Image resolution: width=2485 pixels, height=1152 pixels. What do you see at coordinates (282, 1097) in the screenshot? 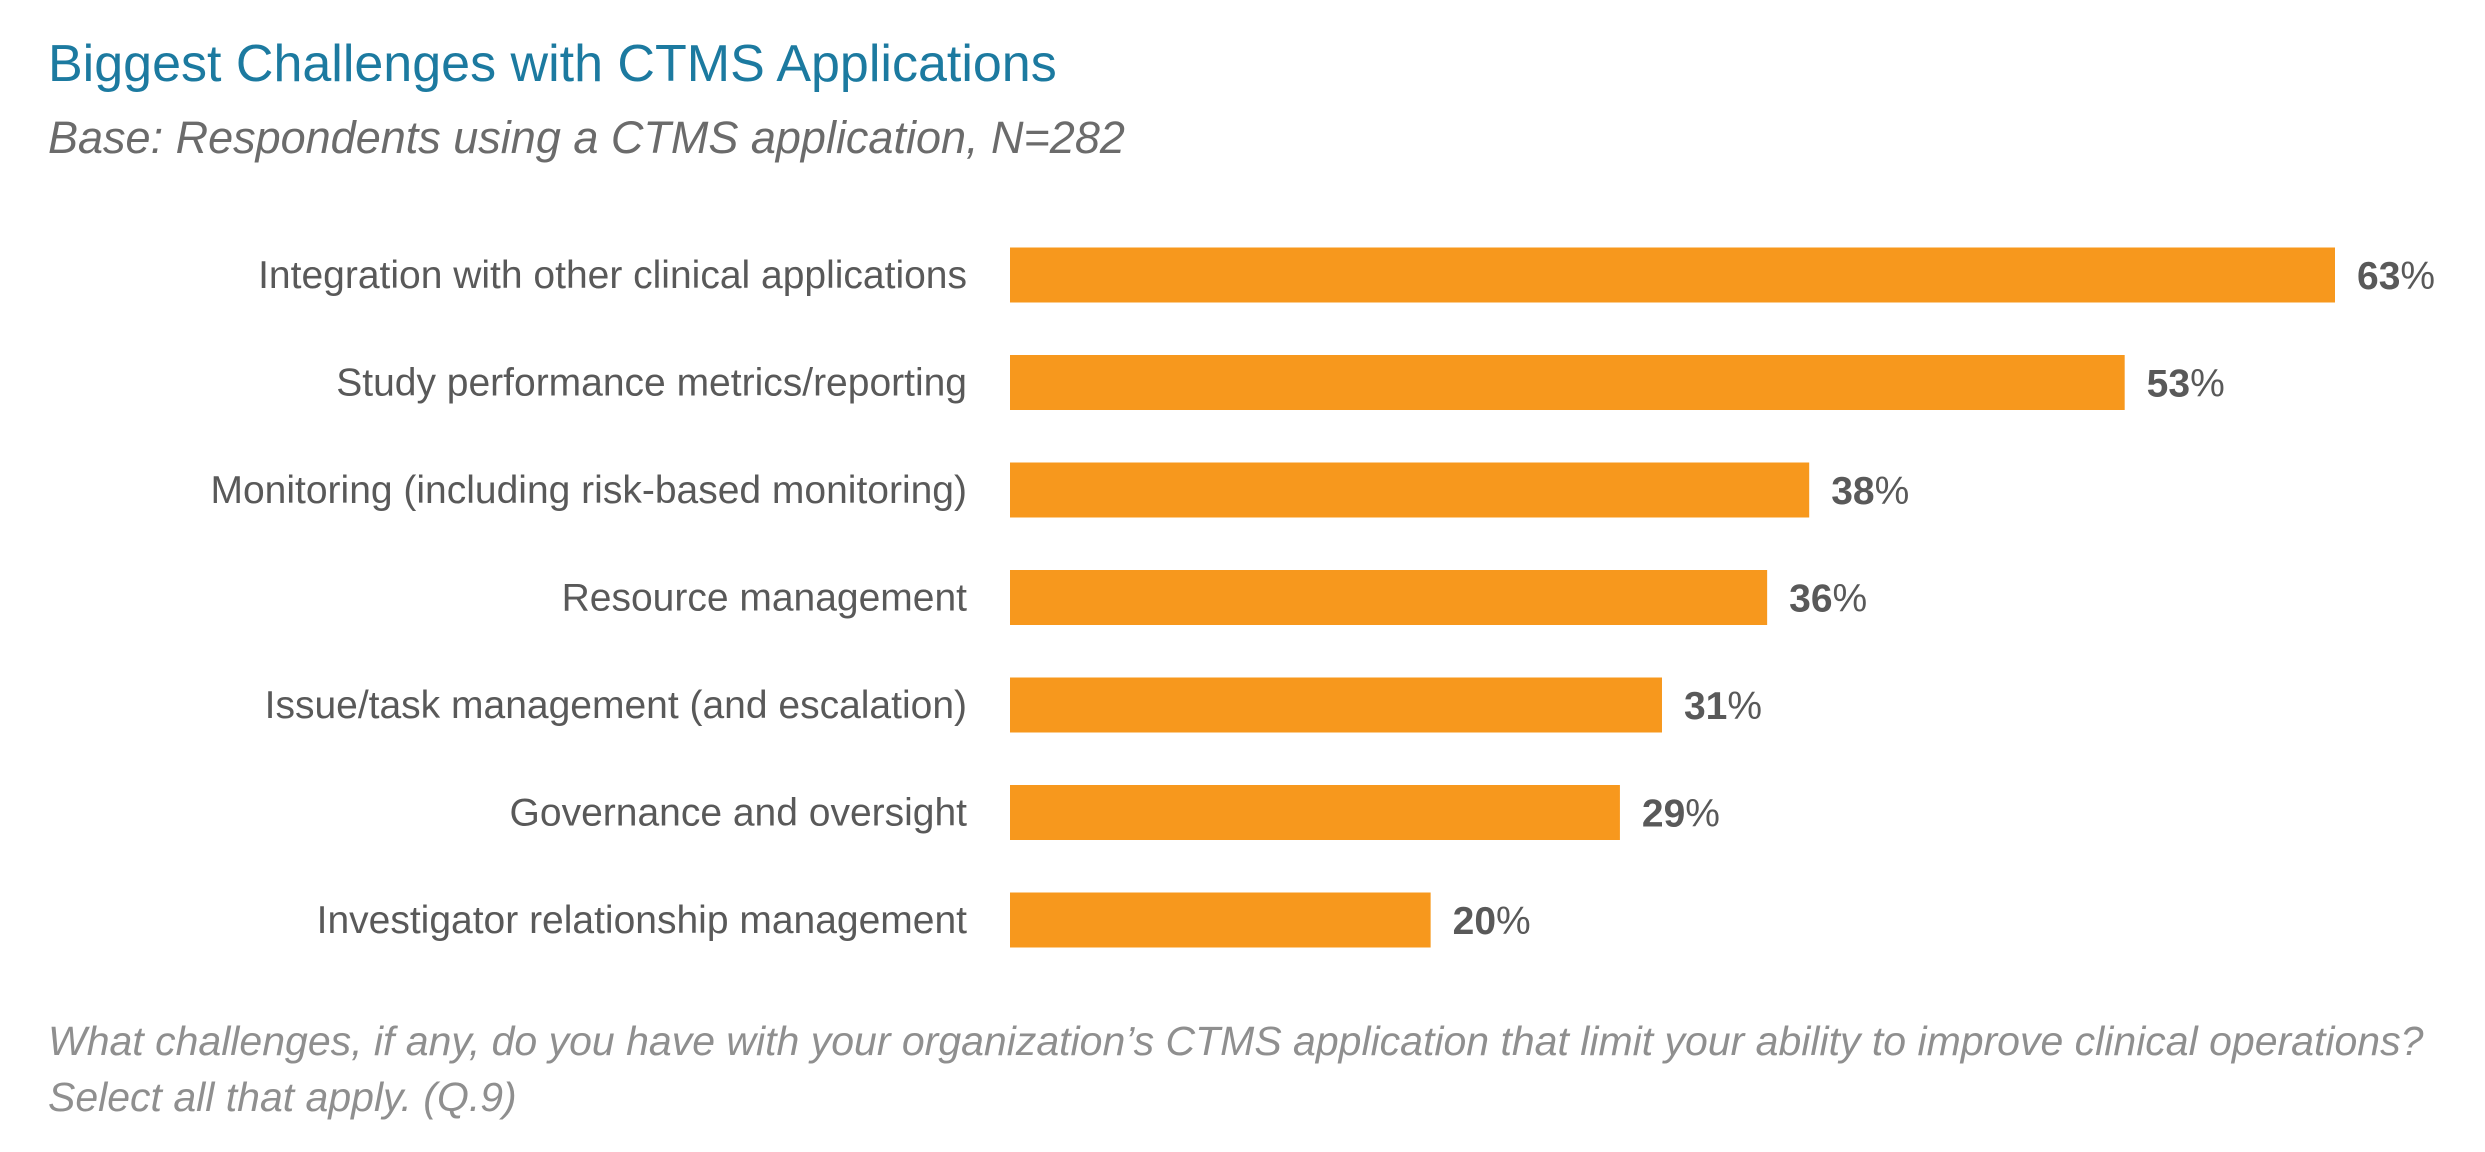
I see `footer-note: Select all that apply. (Q.9)` at bounding box center [282, 1097].